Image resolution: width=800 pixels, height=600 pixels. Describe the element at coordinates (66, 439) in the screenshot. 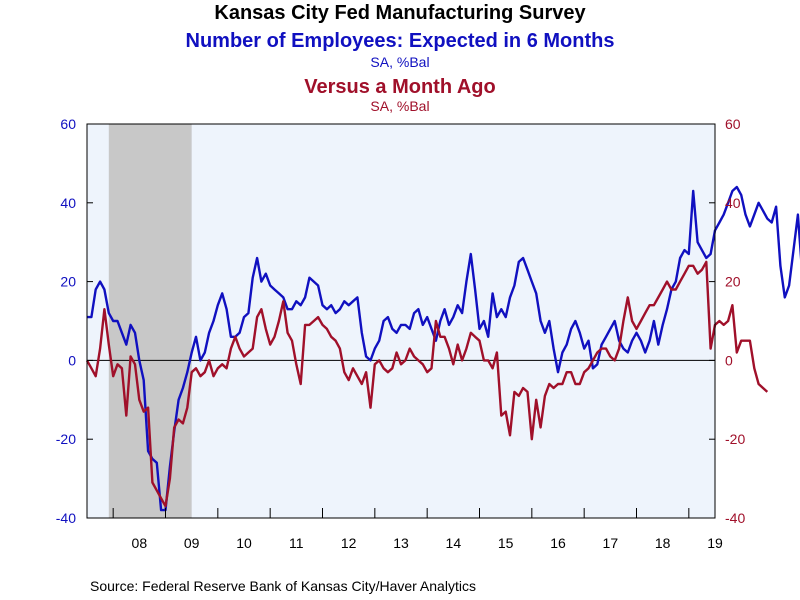

I see `left-tick-label: -20` at that location.